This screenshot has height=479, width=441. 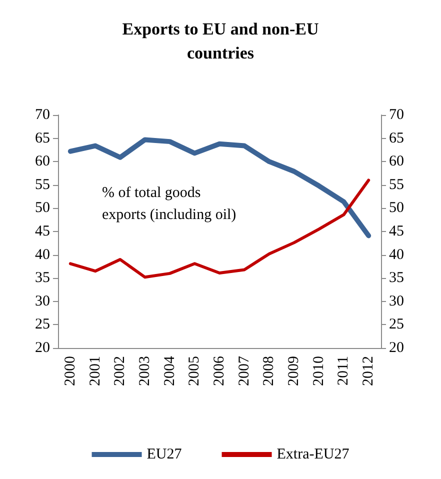 I want to click on y-tick-label: 25, so click(x=42, y=324).